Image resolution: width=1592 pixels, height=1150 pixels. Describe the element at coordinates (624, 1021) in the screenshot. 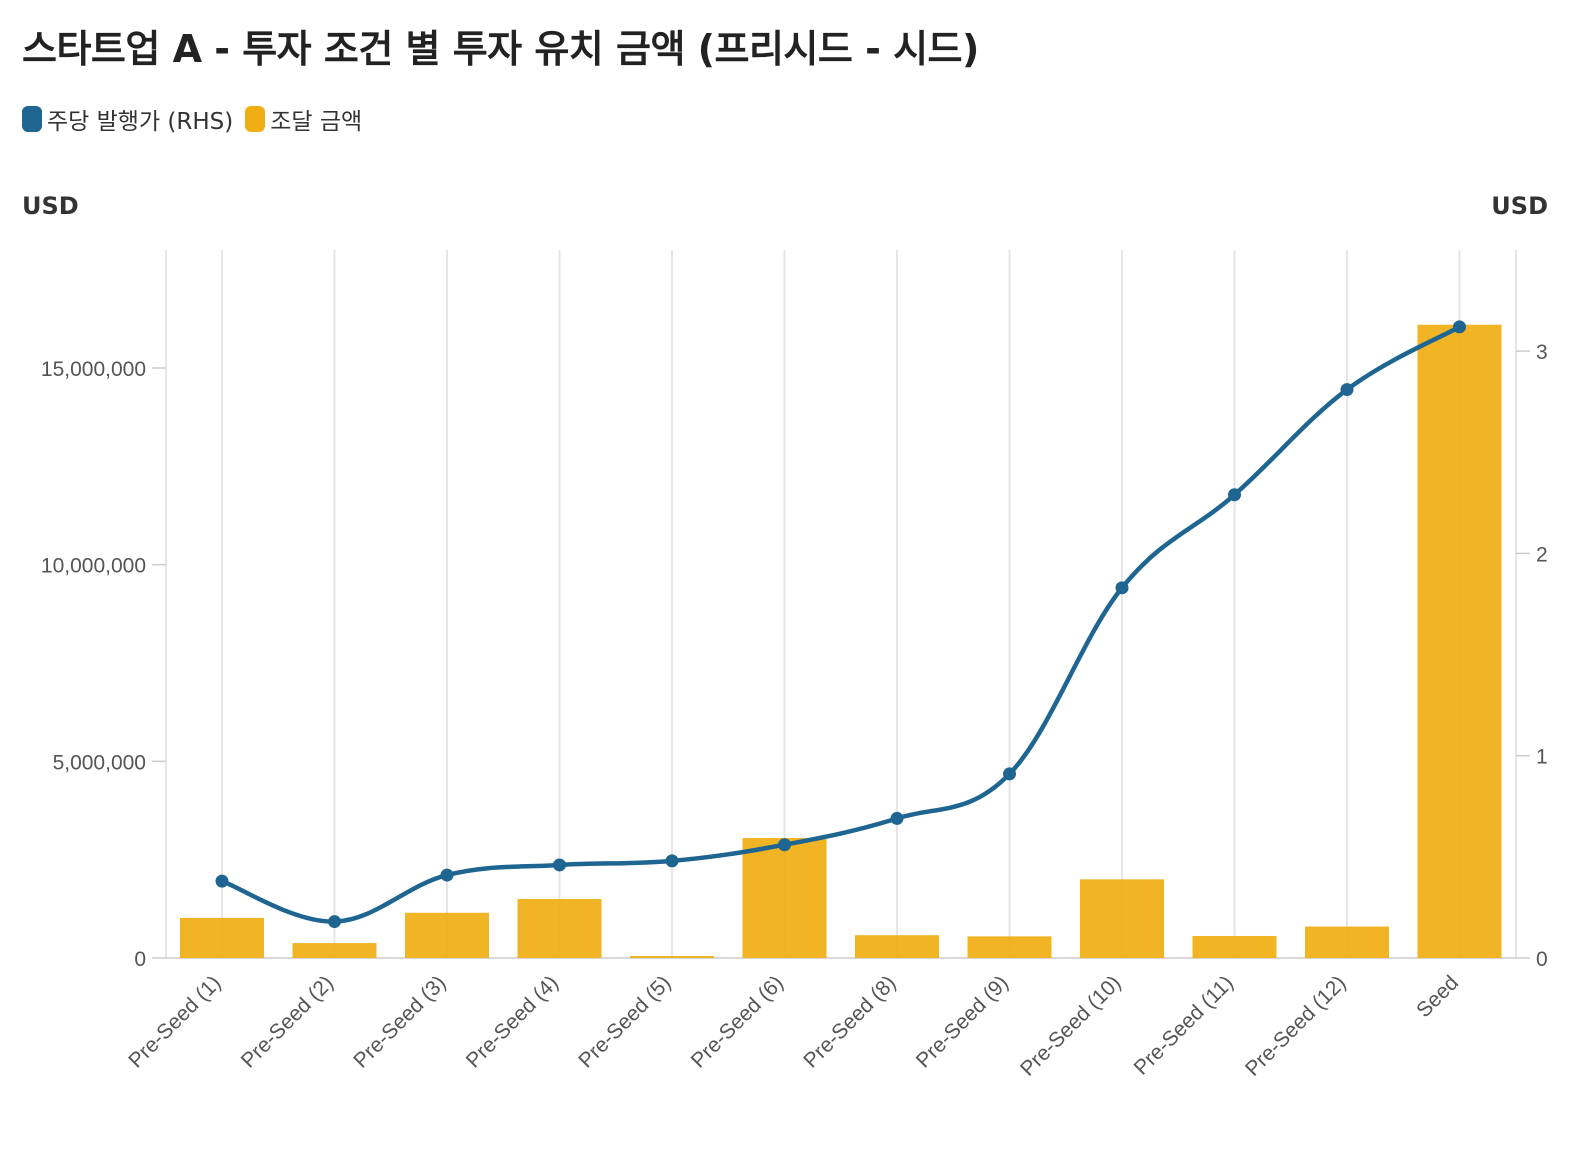

I see `x-tick-label: Pre-Seed (5)` at that location.